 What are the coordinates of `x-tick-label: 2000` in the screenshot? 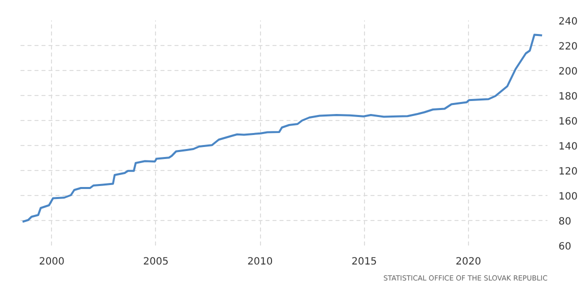 It's located at (51, 262).